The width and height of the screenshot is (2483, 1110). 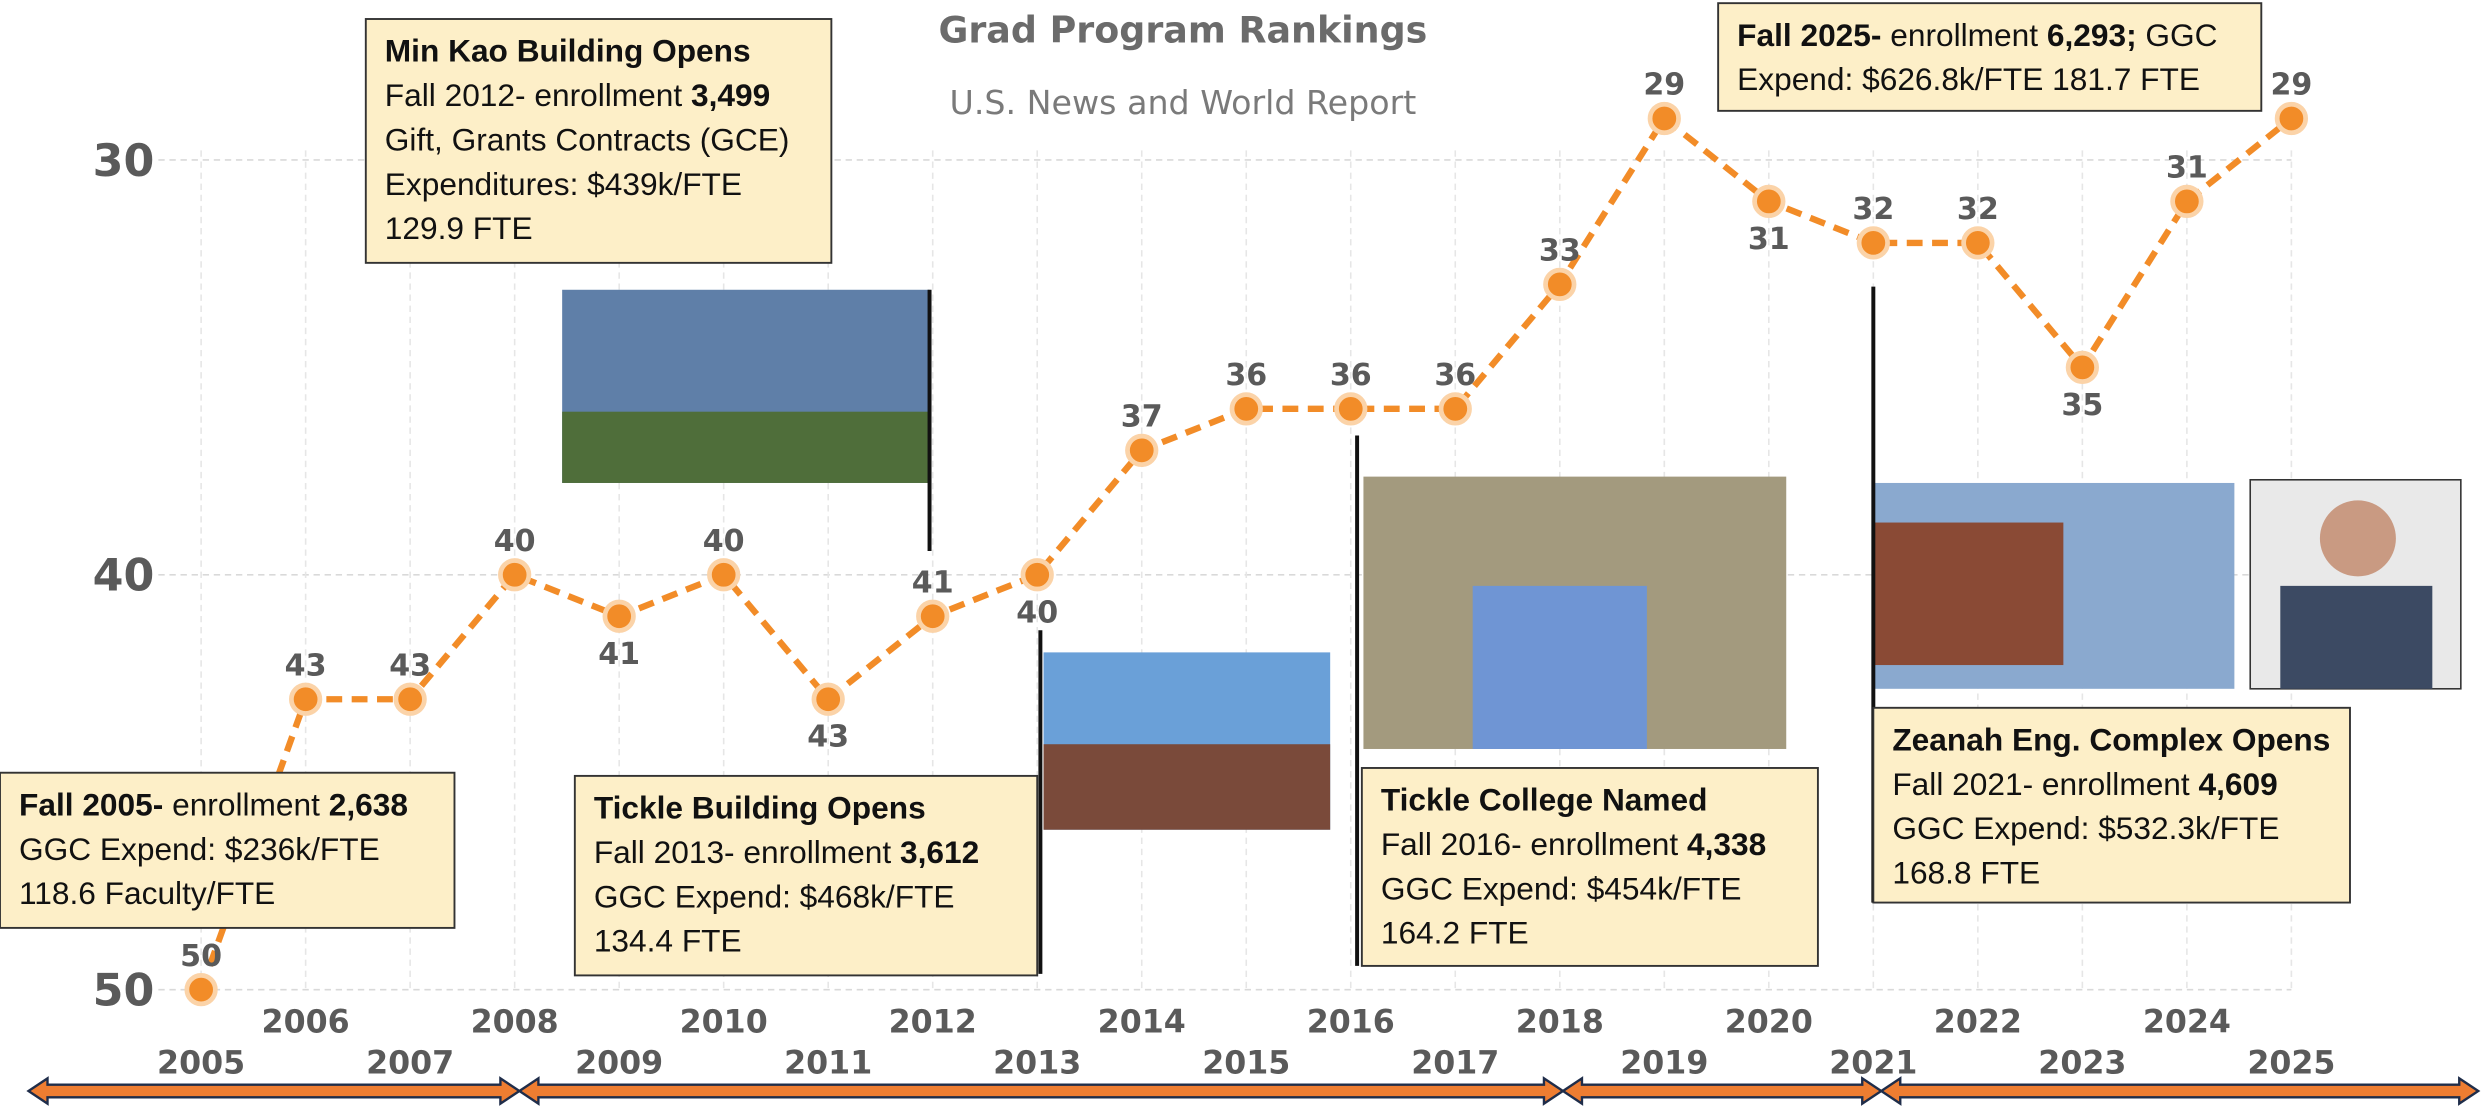 I want to click on annotation-line: Fall 2013- enrollment 3,612, so click(x=786, y=852).